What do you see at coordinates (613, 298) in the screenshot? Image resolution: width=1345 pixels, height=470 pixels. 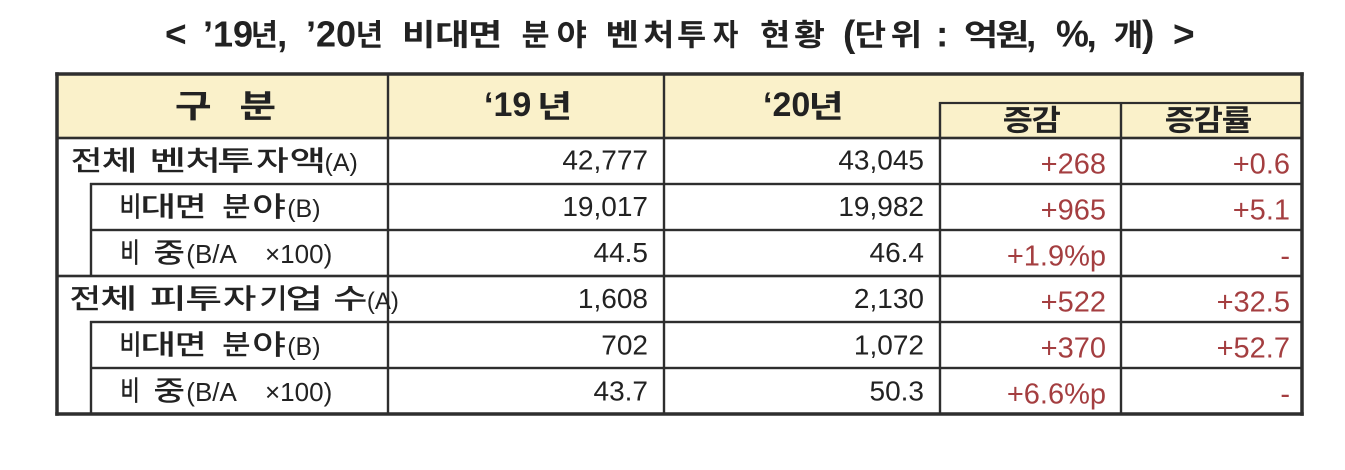 I see `svg-text: 1,608` at bounding box center [613, 298].